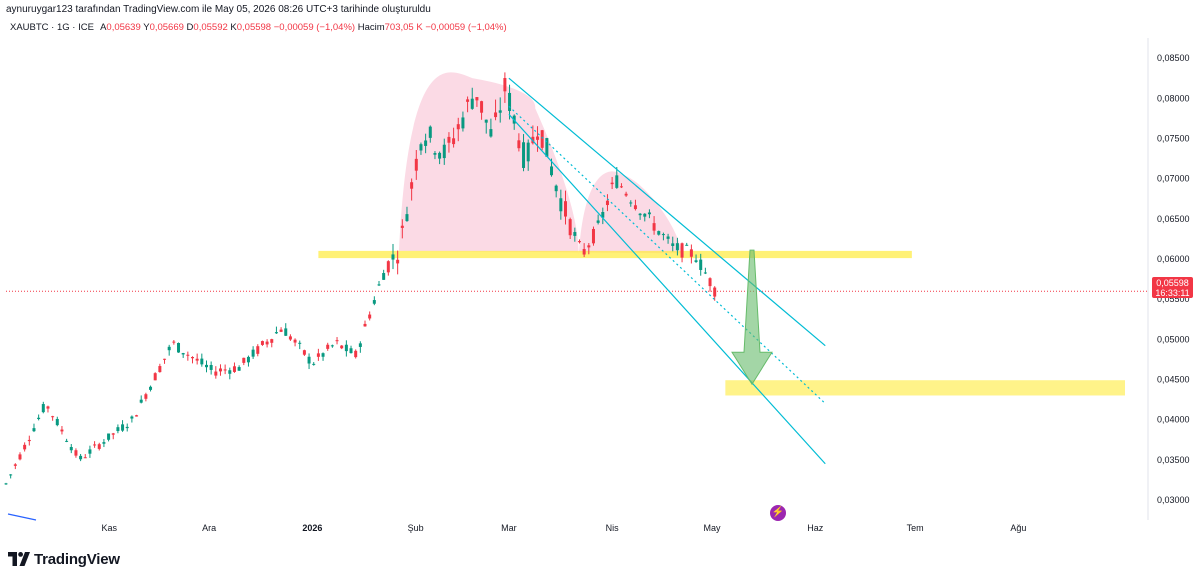 The image size is (1200, 578). What do you see at coordinates (52, 27) in the screenshot?
I see `symbol-name: XAUBTC · 1G · ICE` at bounding box center [52, 27].